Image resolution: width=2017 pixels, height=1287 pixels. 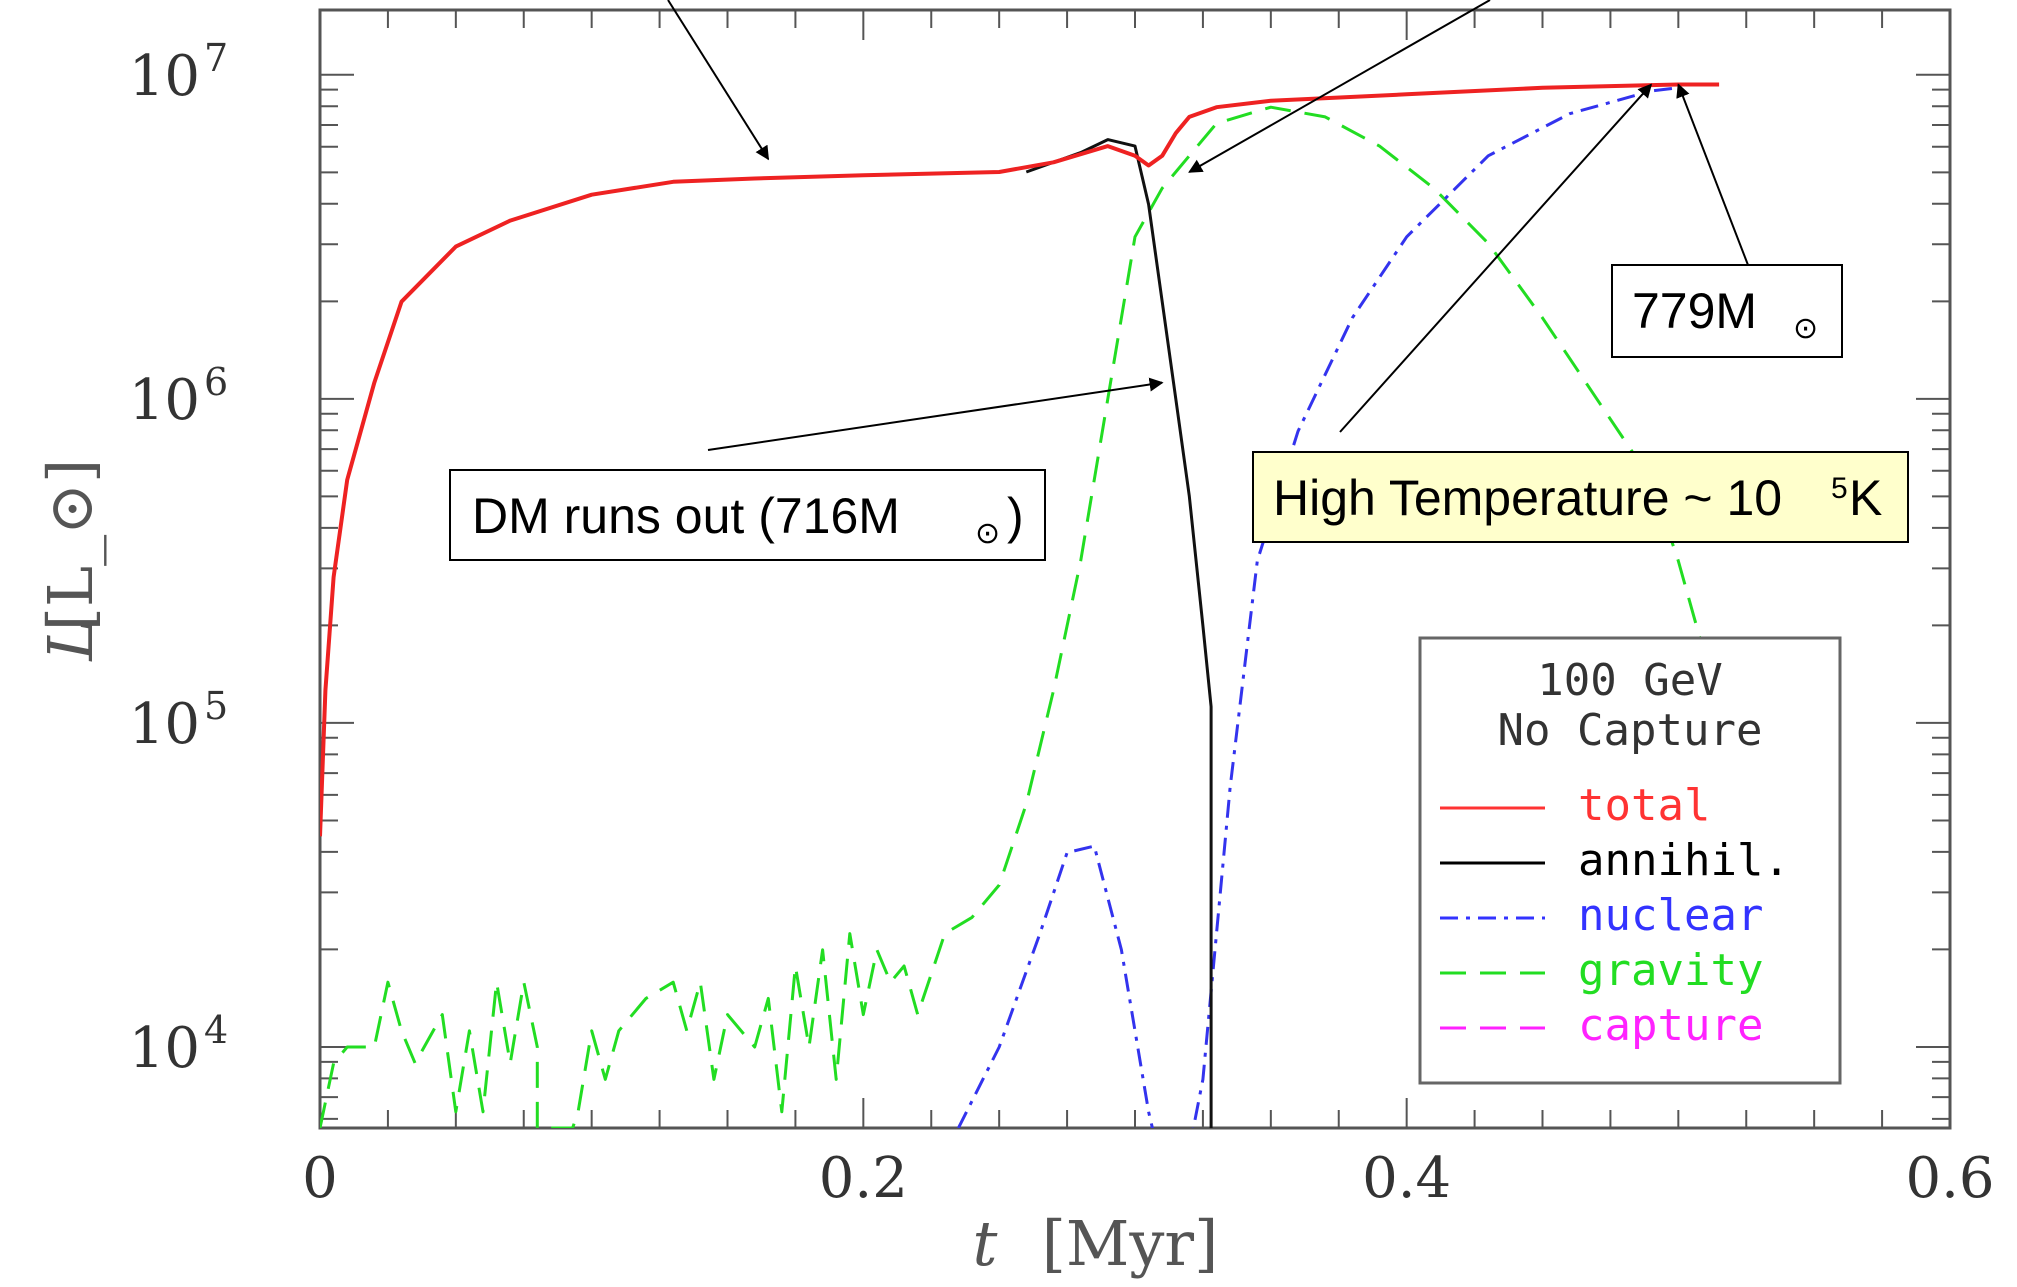 I want to click on y-tick-label: 10 6, so click(x=178, y=396).